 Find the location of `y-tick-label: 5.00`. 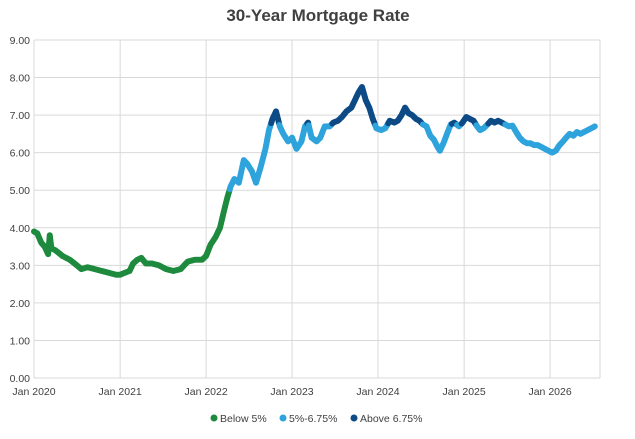

y-tick-label: 5.00 is located at coordinates (20, 191).